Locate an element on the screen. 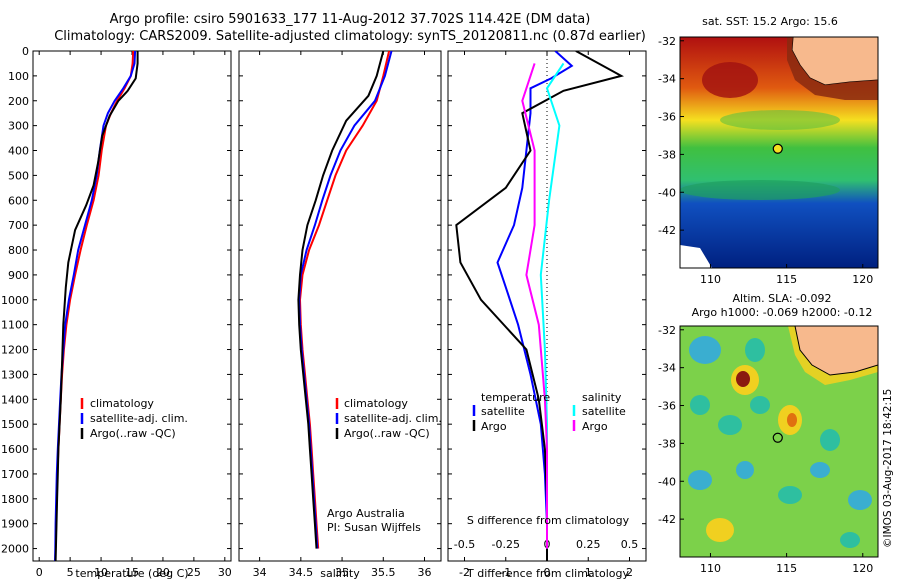 Image resolution: width=900 pixels, height=580 pixels. x-tick-label: 15 is located at coordinates (132, 572).